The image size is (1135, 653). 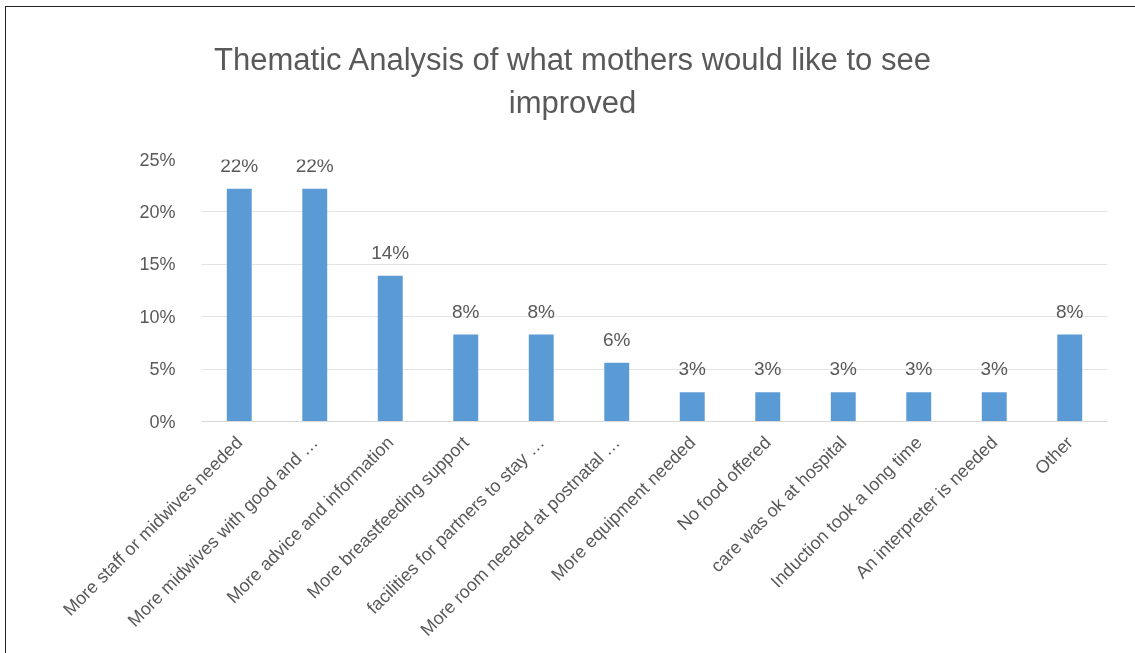 What do you see at coordinates (162, 369) in the screenshot?
I see `y-tick-label: 5%` at bounding box center [162, 369].